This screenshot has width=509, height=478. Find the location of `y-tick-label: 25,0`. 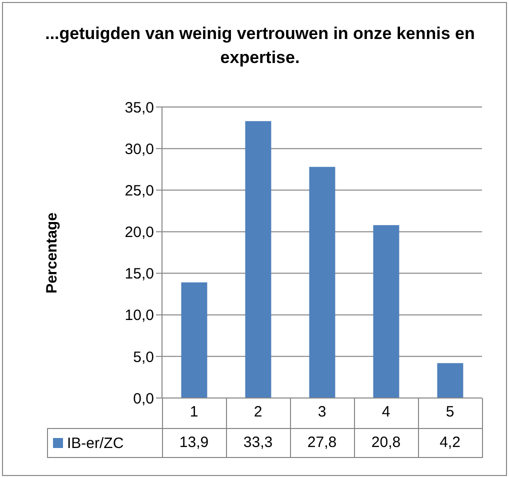

y-tick-label: 25,0 is located at coordinates (139, 191).